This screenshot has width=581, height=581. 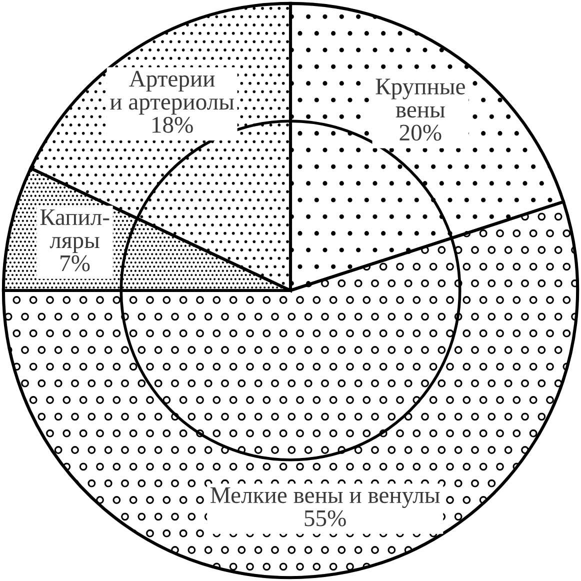 I want to click on slice-label: Капил- ляры, so click(x=75, y=231).